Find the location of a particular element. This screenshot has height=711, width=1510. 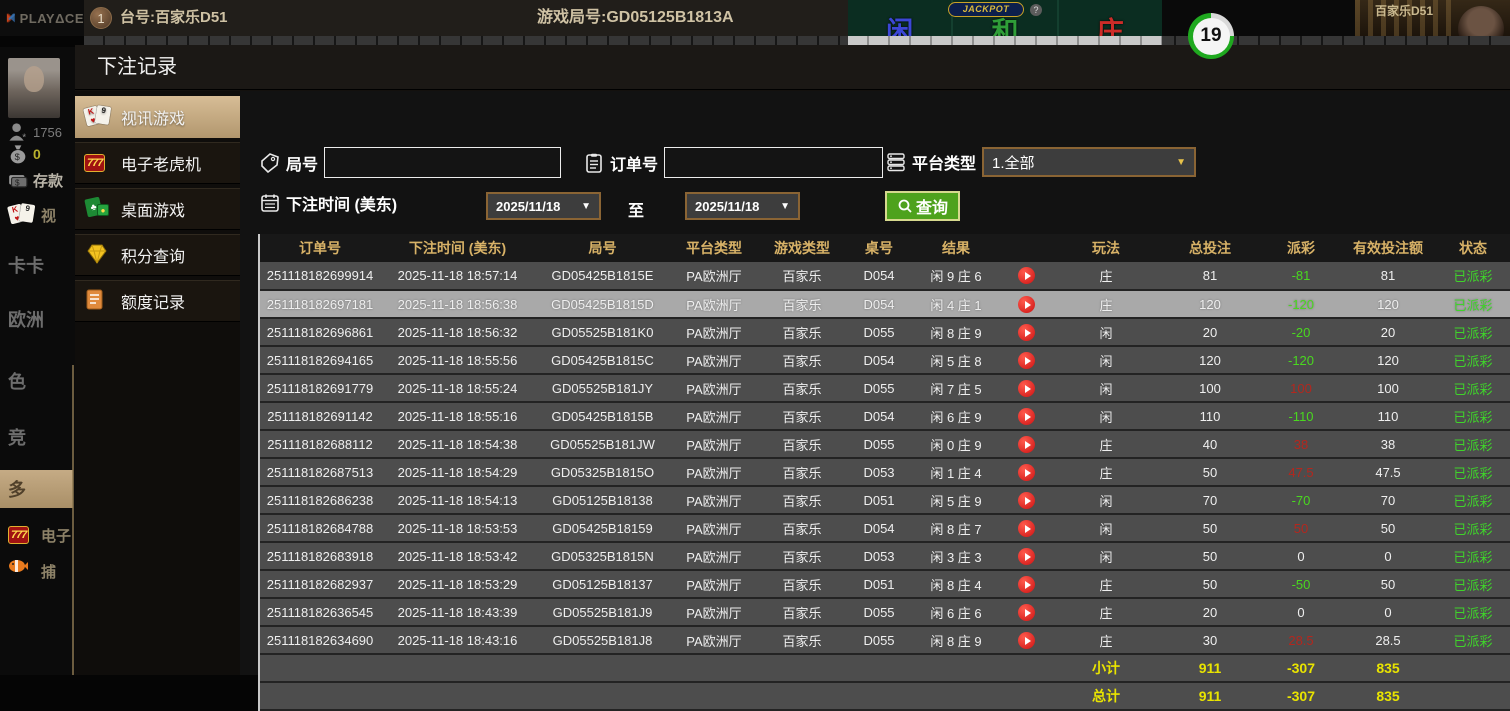

menu-item-3: 积分查询 is located at coordinates (157, 255).